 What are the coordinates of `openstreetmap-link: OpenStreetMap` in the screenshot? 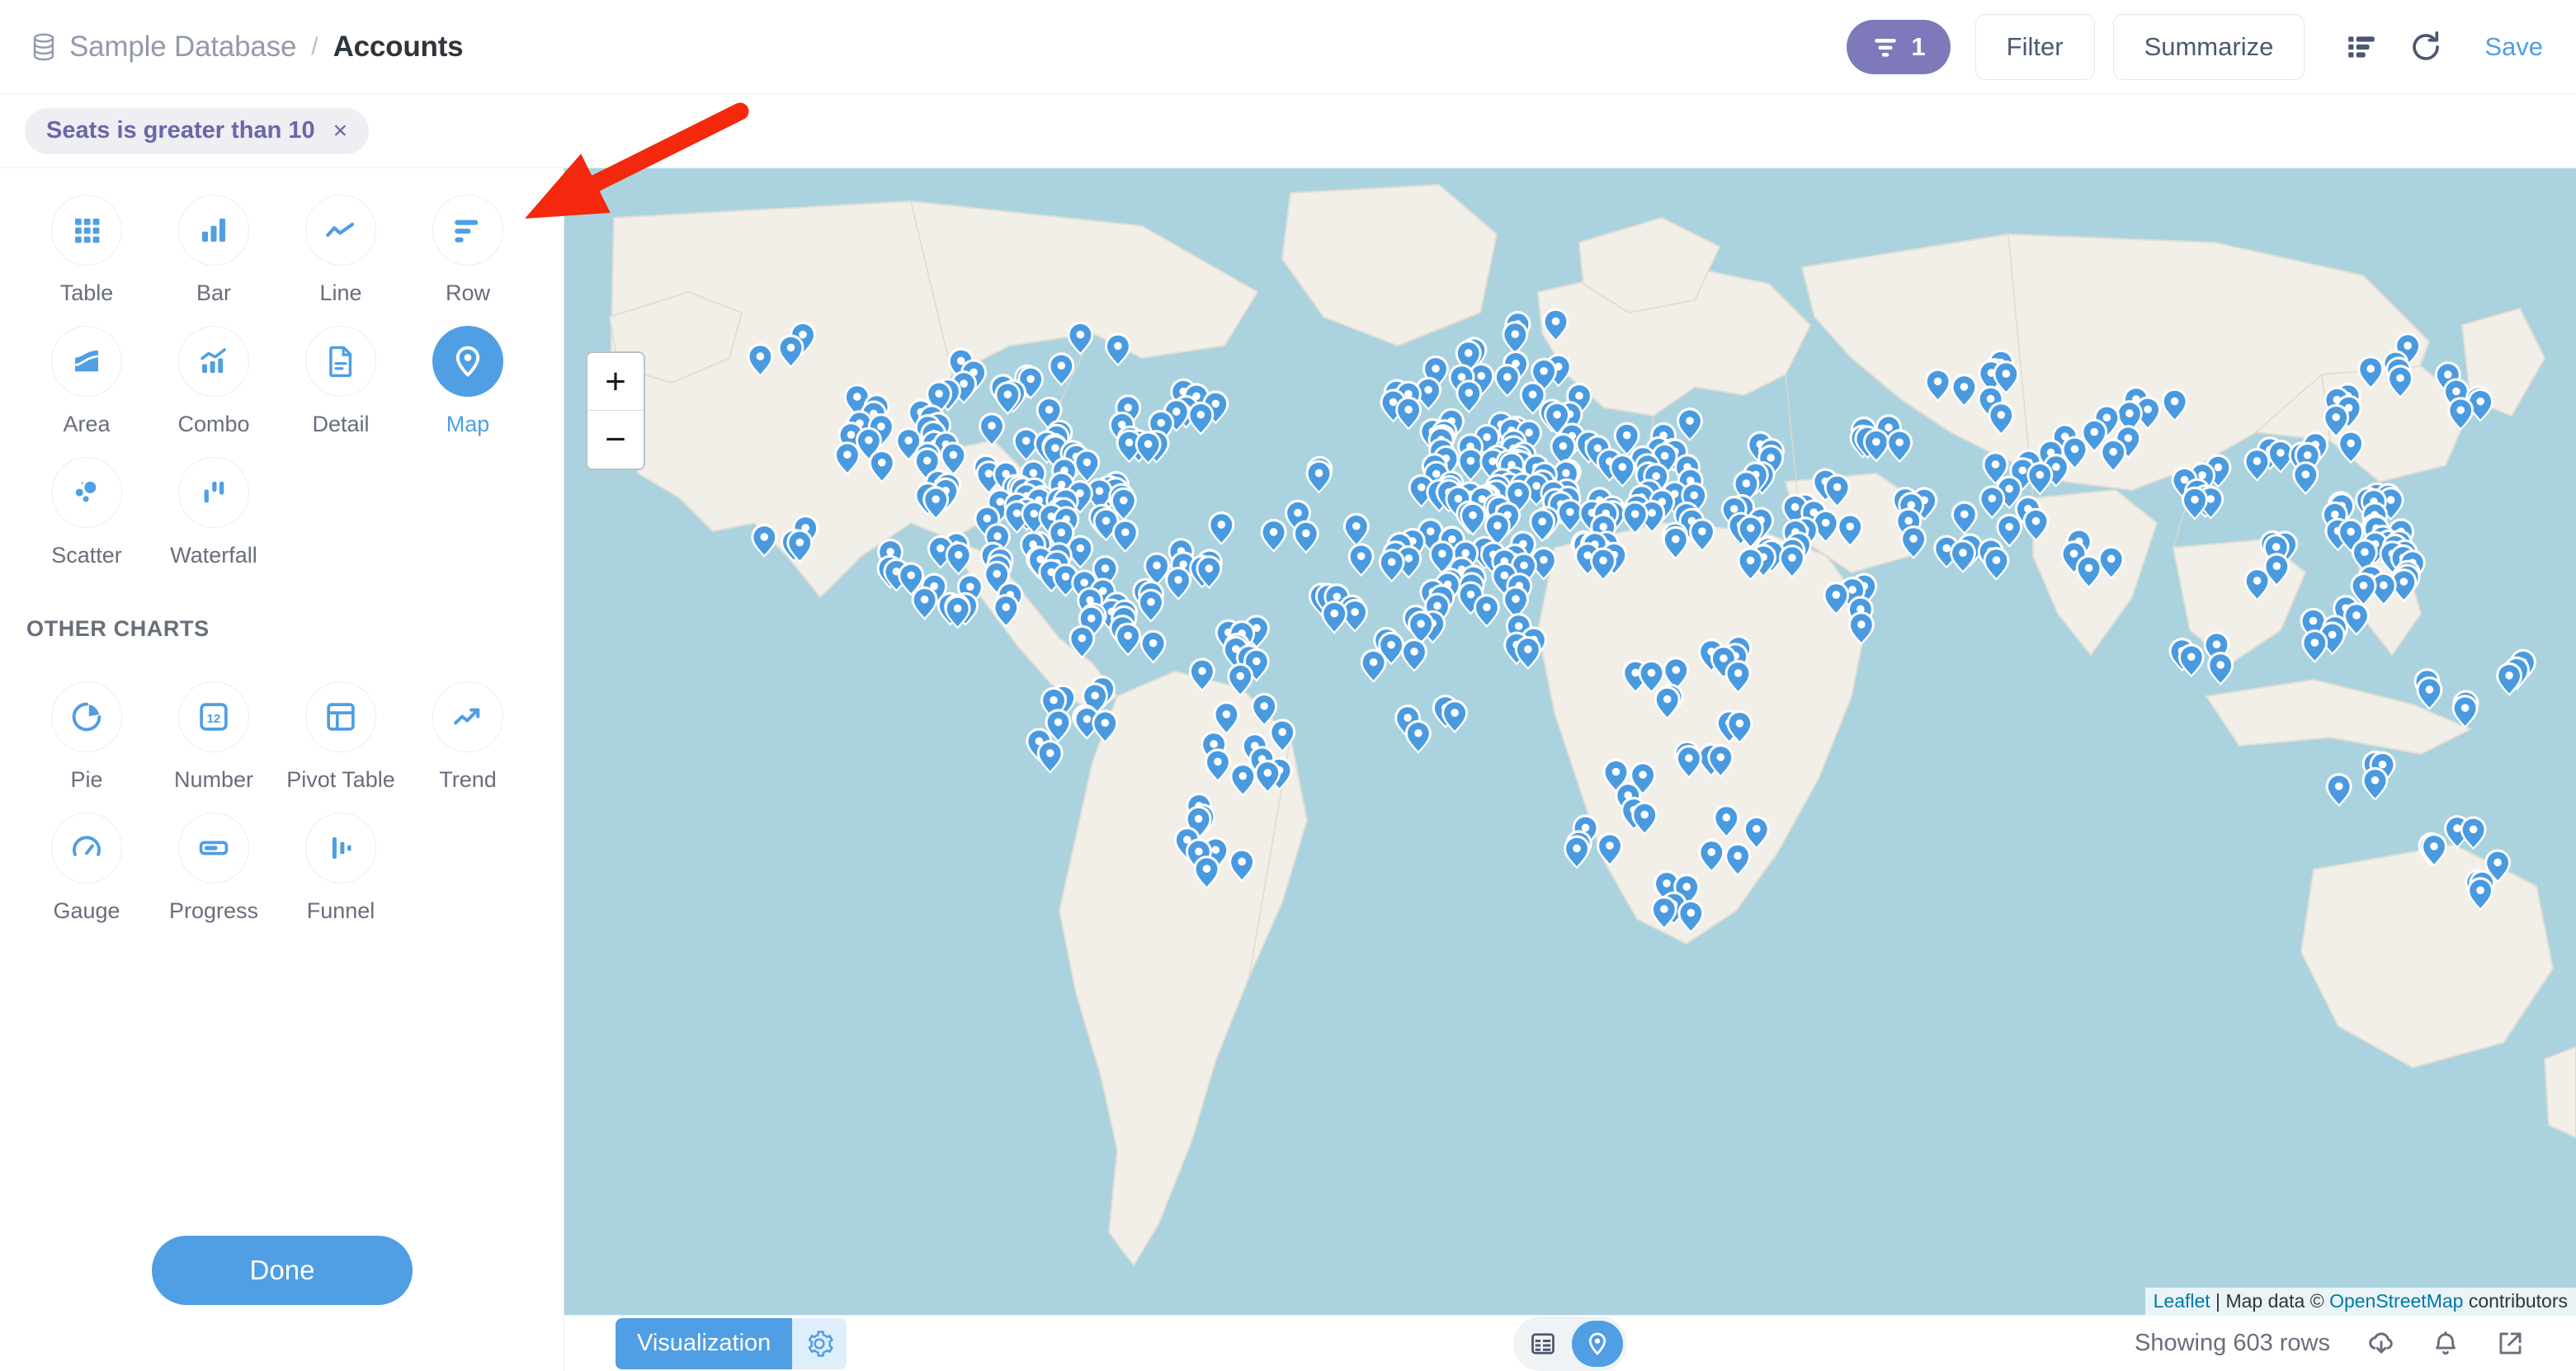 It's located at (2396, 1301).